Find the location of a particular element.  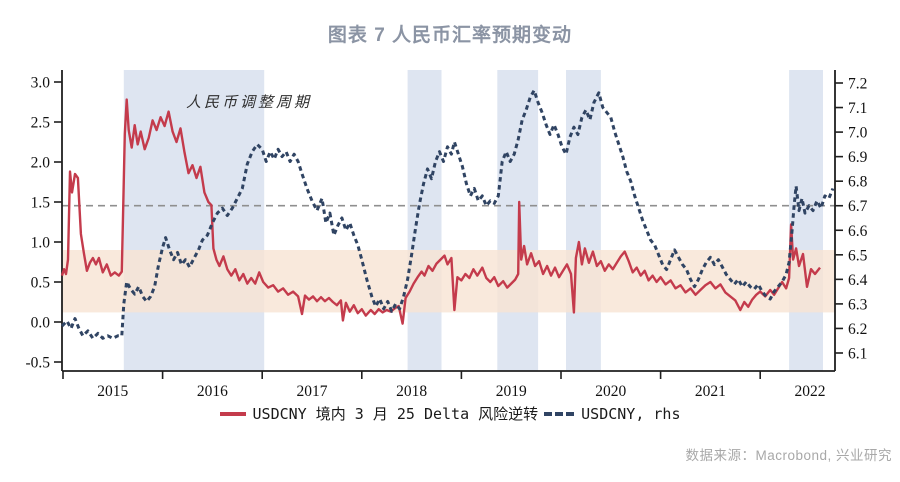

legend-label-risk-reversal: USDCNY 境内 3 月 25 Delta 风险逆转 is located at coordinates (395, 414).